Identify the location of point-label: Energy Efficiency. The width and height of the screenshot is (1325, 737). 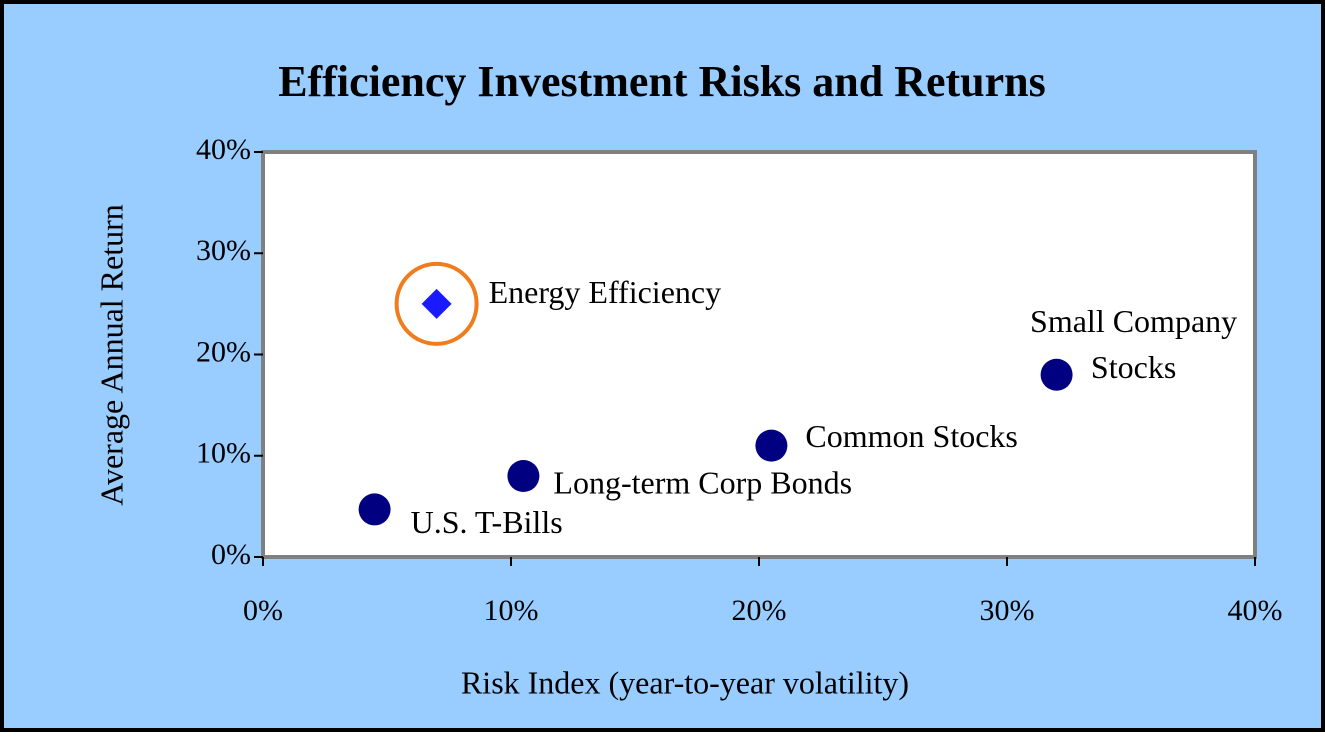
(605, 292).